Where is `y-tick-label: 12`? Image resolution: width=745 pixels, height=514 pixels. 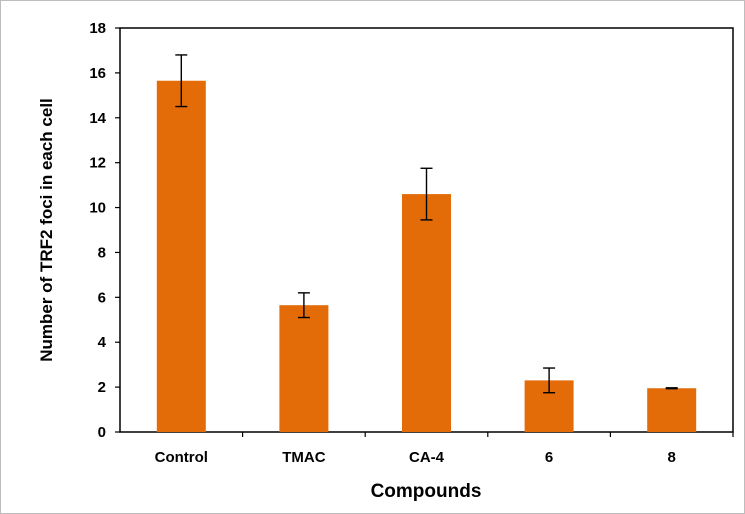
y-tick-label: 12 is located at coordinates (97, 163).